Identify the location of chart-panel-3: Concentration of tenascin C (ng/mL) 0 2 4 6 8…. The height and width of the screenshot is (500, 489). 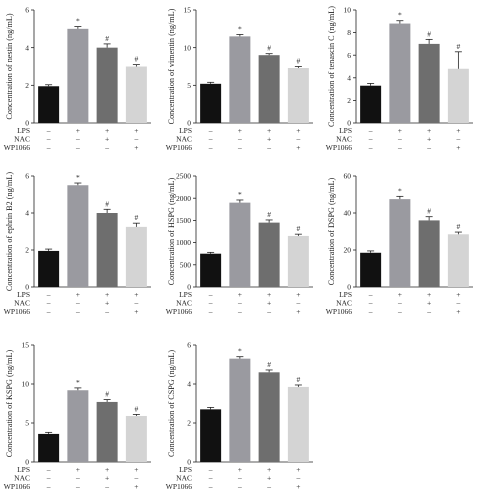
(399, 79).